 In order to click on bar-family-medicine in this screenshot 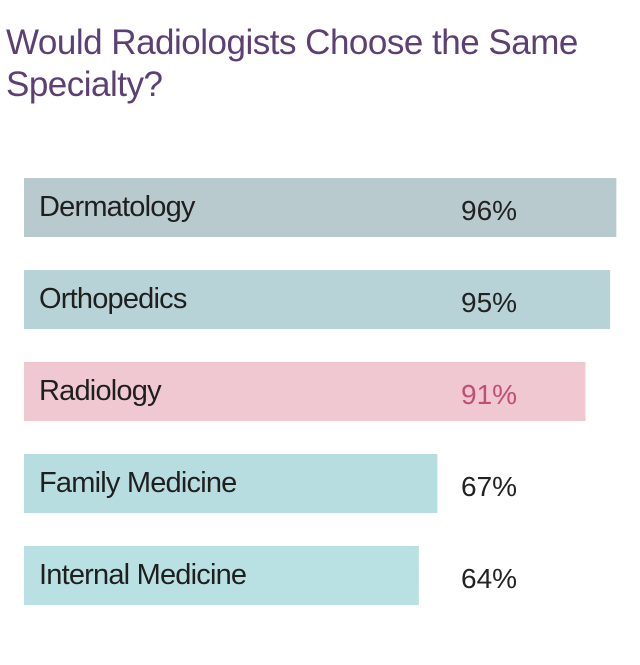, I will do `click(231, 483)`.